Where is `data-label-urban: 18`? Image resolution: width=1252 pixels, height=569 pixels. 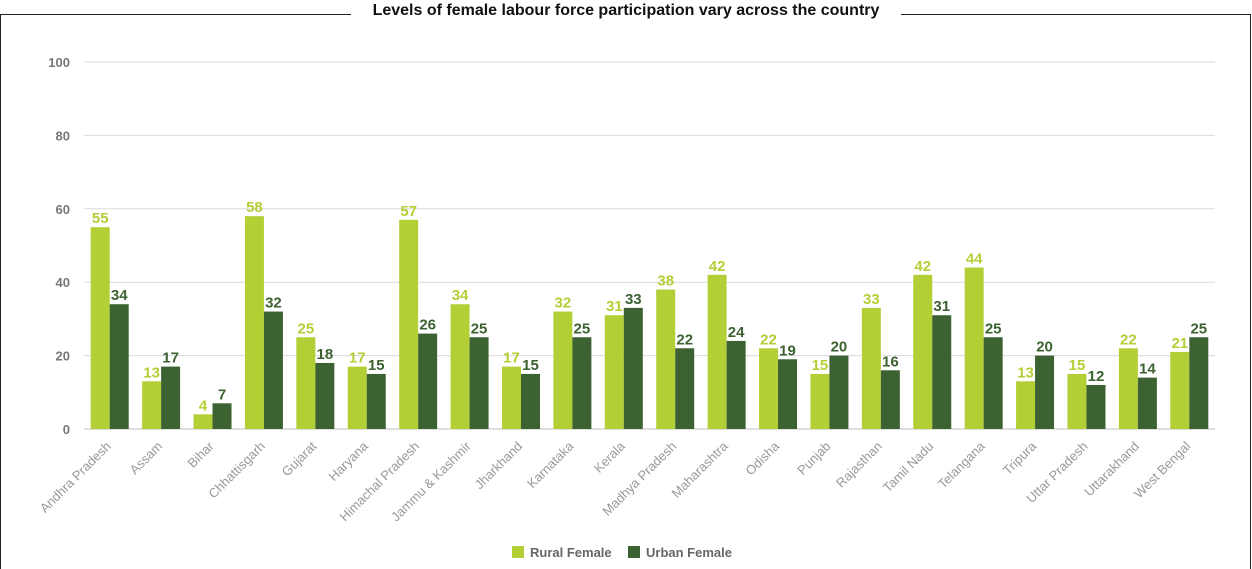
data-label-urban: 18 is located at coordinates (324, 354).